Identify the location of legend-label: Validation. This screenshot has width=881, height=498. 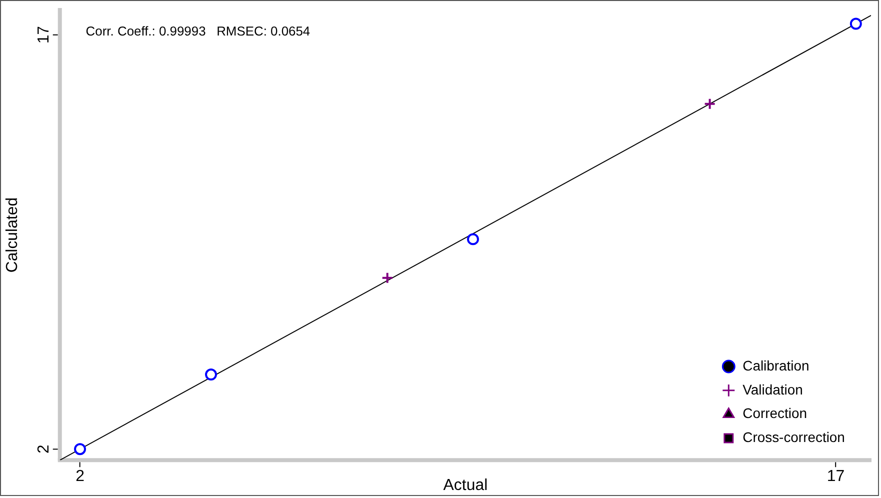
(772, 389).